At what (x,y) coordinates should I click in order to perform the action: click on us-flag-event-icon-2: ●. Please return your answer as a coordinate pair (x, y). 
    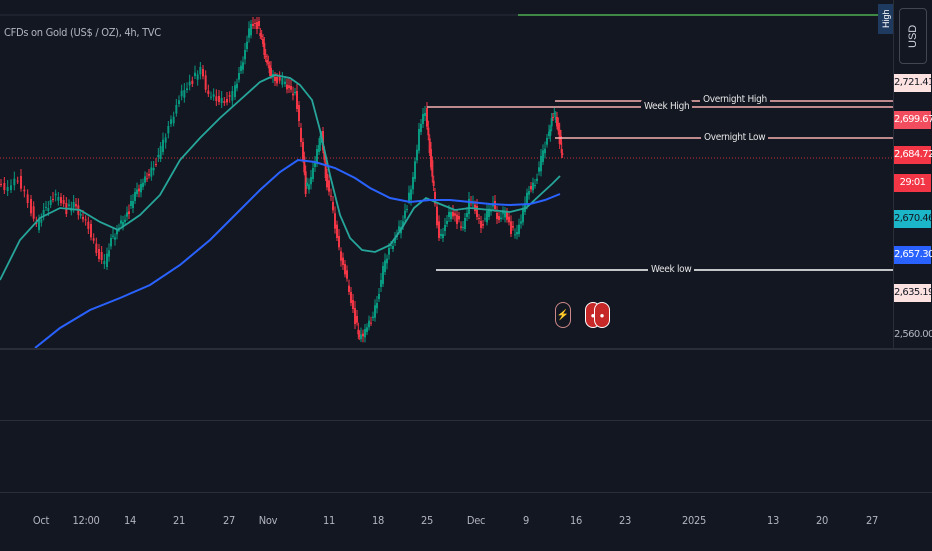
    Looking at the image, I should click on (602, 315).